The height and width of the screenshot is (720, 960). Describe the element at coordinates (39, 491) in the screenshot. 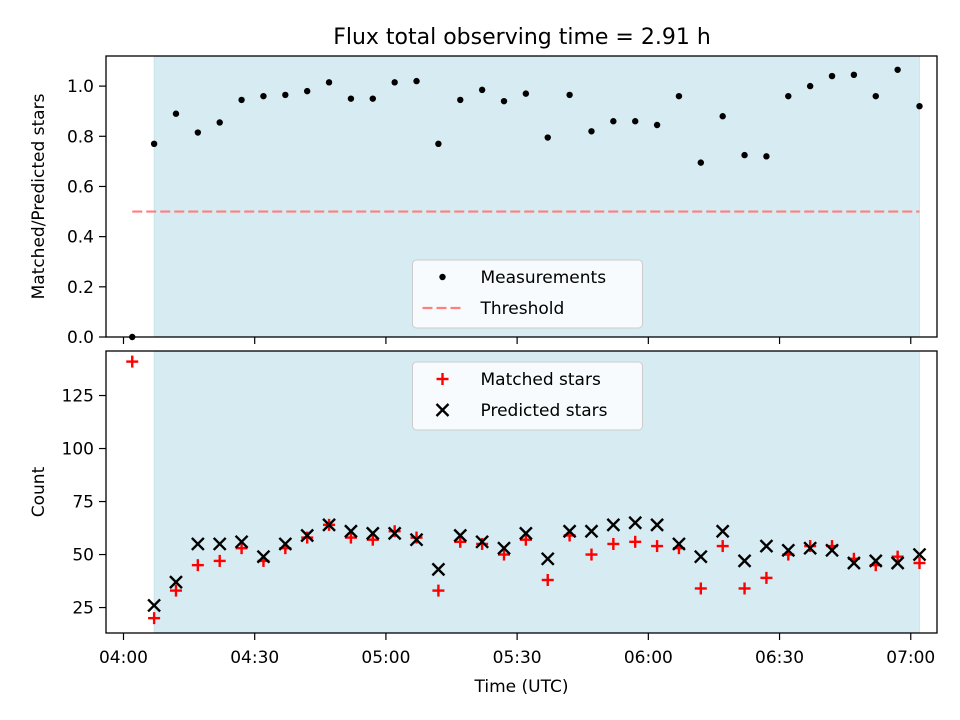

I see `y-axis-label: Count` at that location.